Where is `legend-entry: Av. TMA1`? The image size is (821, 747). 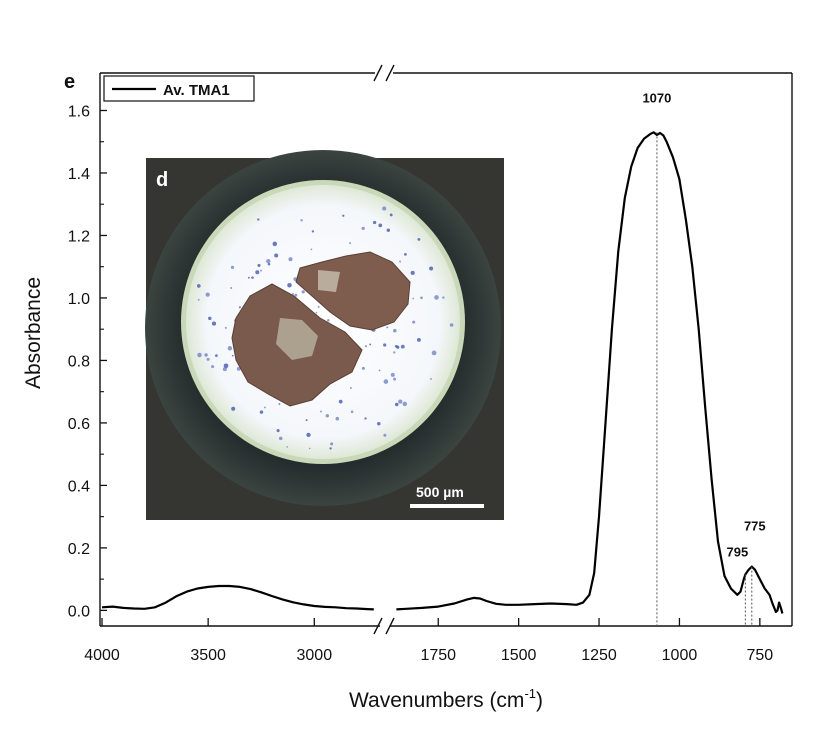
legend-entry: Av. TMA1 is located at coordinates (196, 90).